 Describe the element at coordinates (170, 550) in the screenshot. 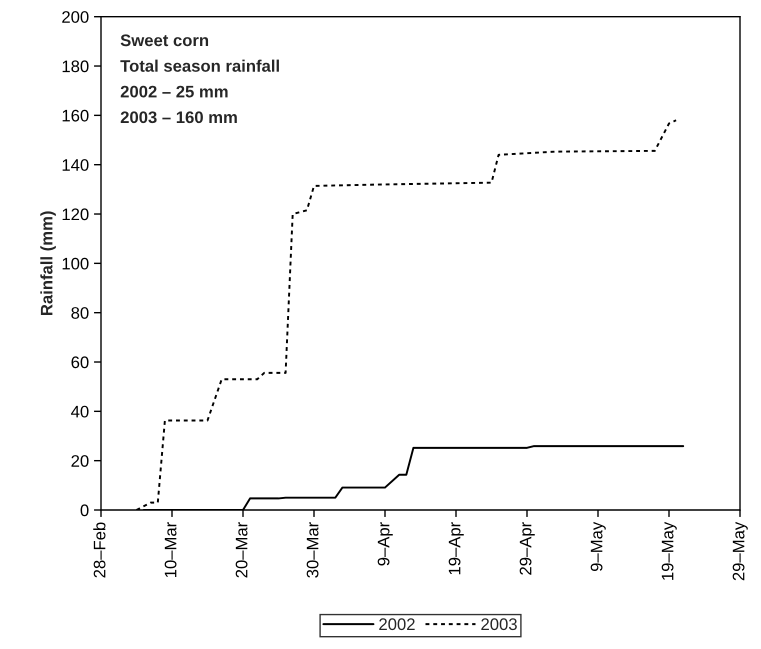

I see `x-tick-label: 10–Mar` at that location.